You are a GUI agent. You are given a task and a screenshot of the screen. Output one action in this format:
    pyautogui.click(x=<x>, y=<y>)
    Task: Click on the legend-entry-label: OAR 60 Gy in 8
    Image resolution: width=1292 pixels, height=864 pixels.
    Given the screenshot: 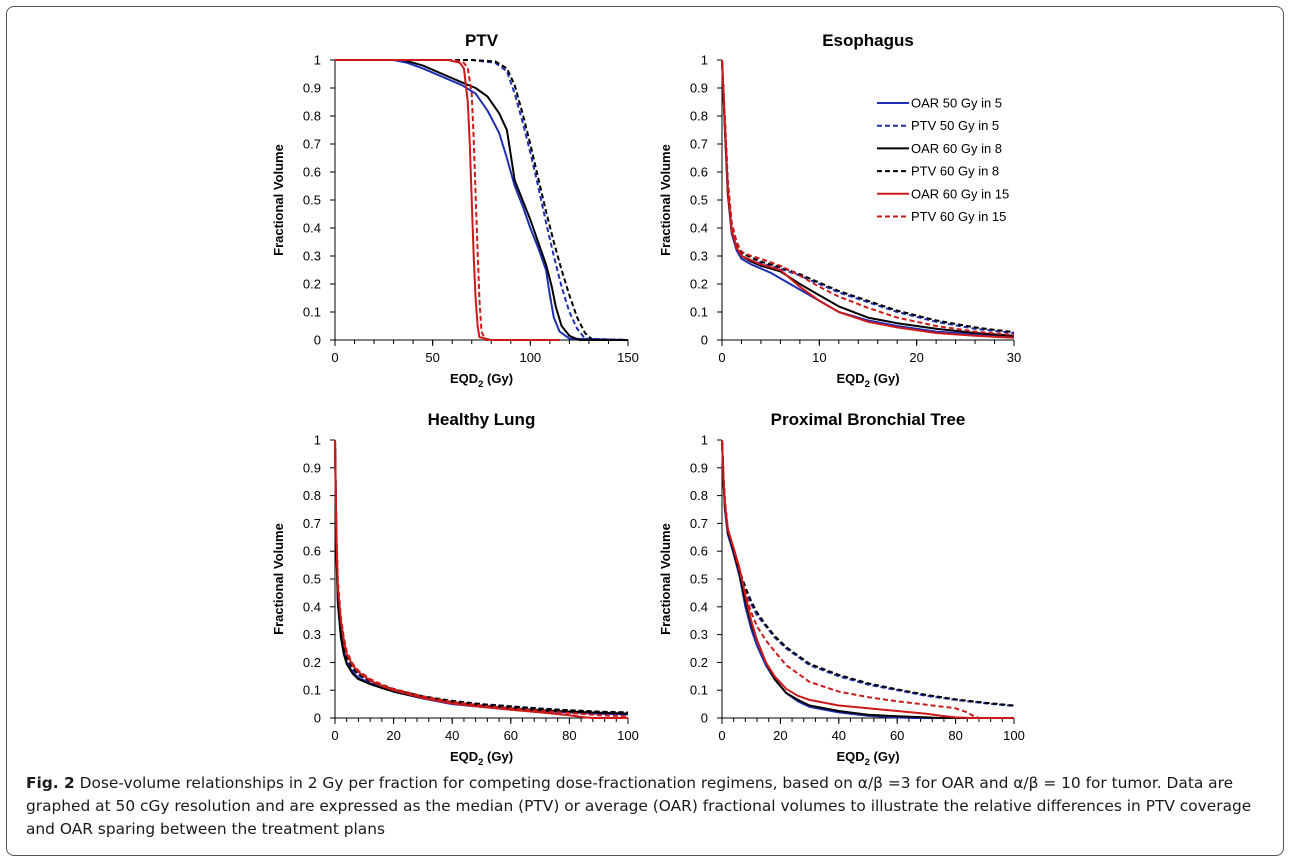 What is the action you would take?
    pyautogui.click(x=956, y=148)
    